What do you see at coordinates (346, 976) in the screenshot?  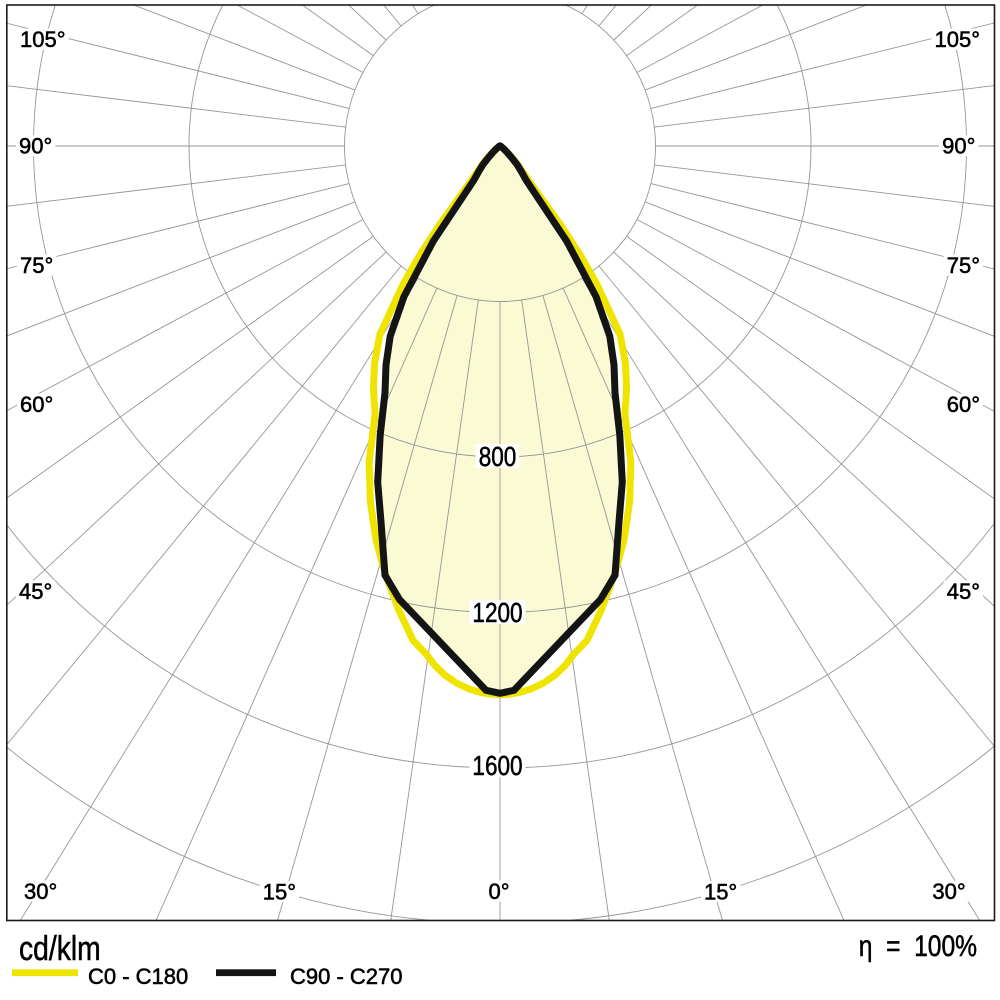 I see `svg-text: C90 - C270` at bounding box center [346, 976].